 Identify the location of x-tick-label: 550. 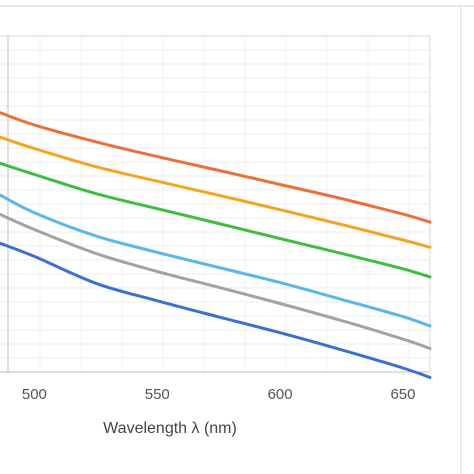
(157, 394).